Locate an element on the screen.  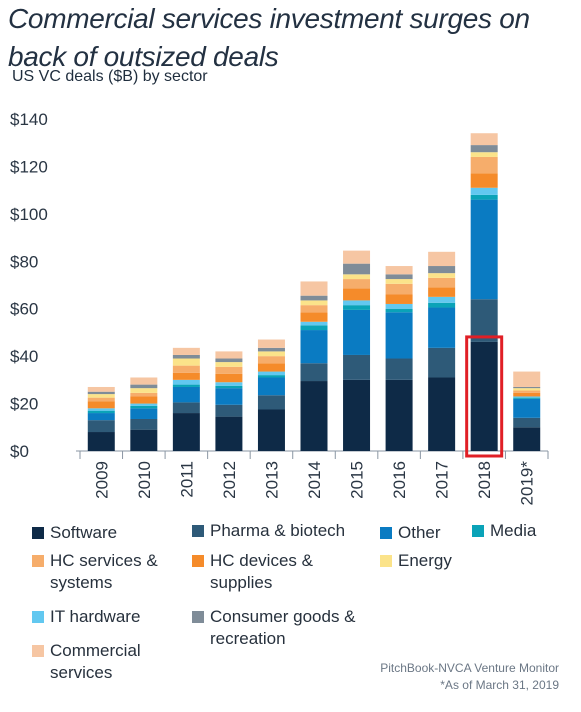
legend-swatch-it-hardware is located at coordinates (38, 617).